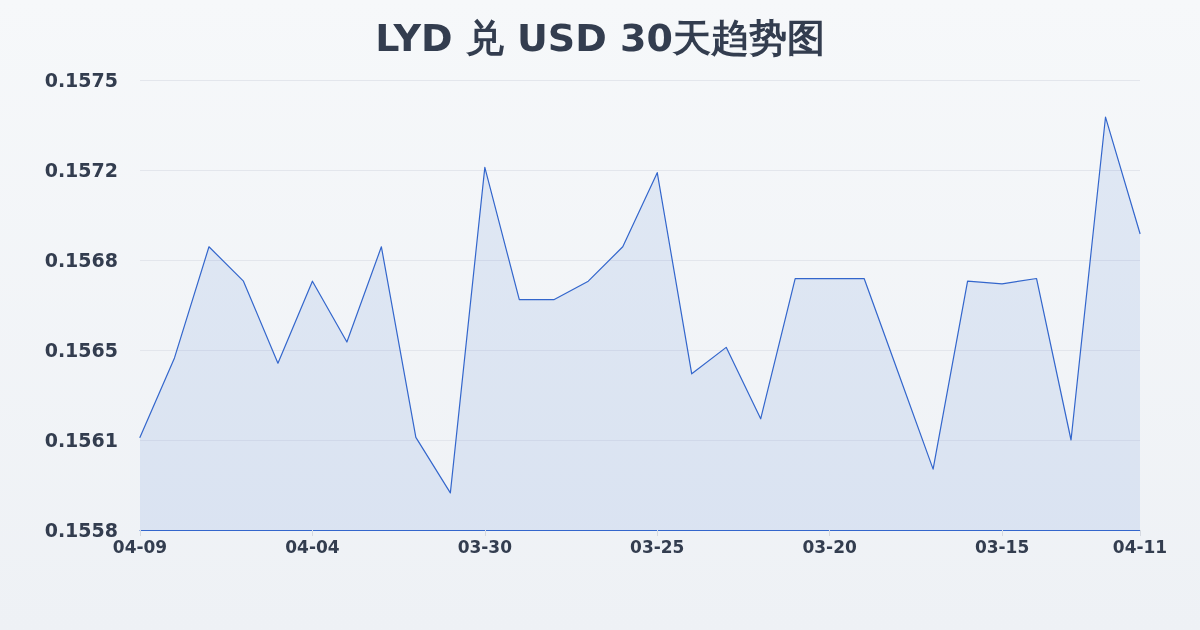 This screenshot has width=1200, height=630. Describe the element at coordinates (485, 546) in the screenshot. I see `x-tick-label: 03-30` at that location.